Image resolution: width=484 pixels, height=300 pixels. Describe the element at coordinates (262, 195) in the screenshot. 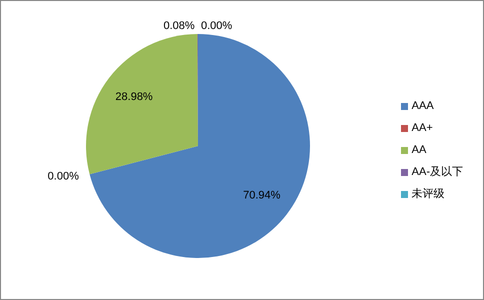

I see `data-label: 70.94%` at that location.